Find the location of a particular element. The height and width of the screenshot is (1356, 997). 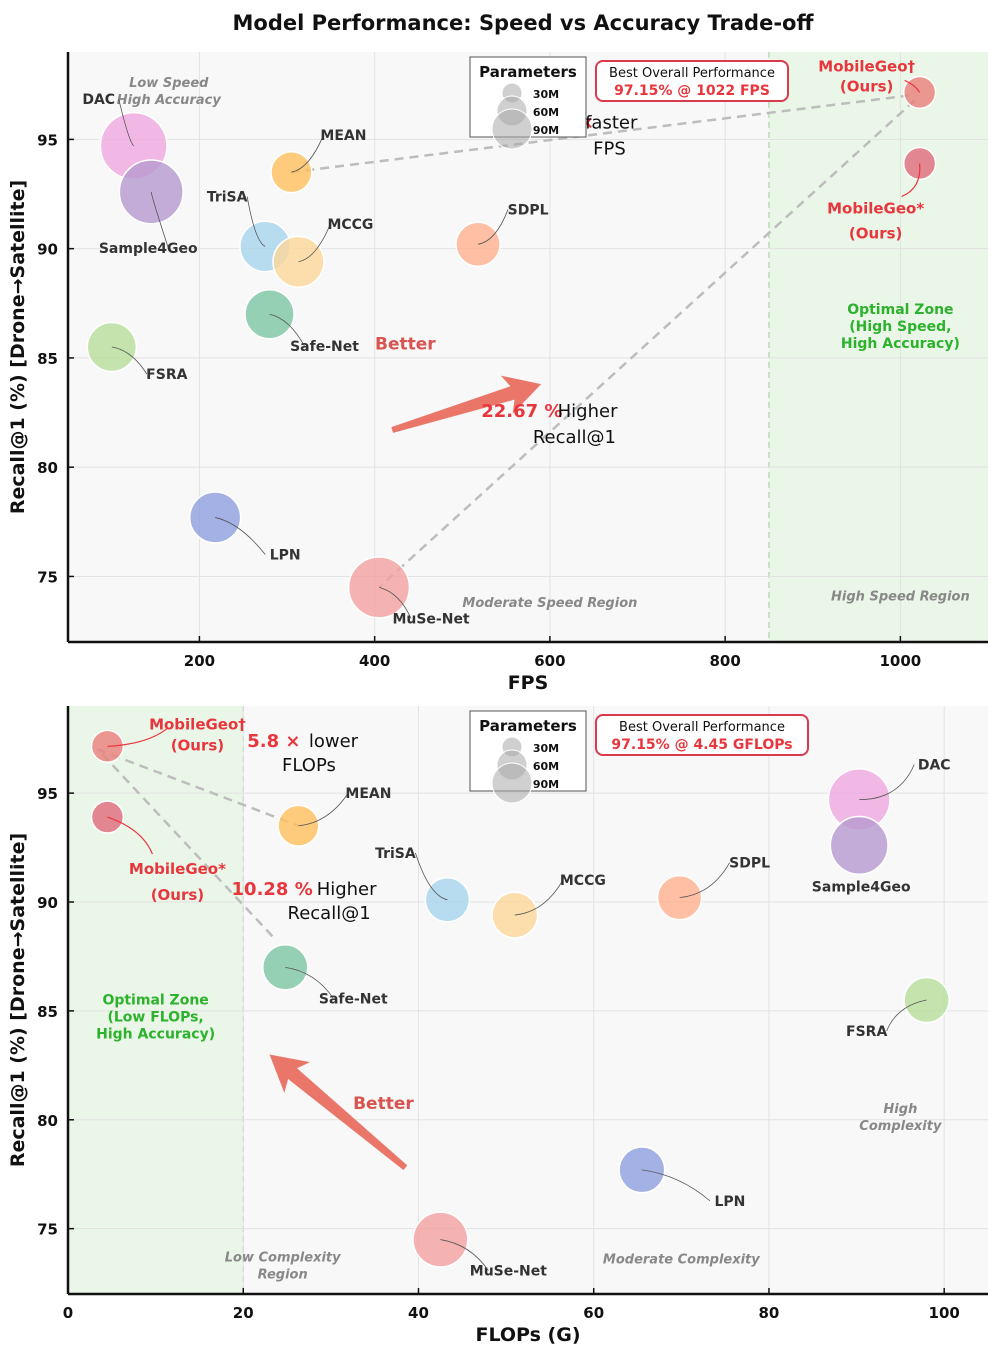

speedup-text: lower is located at coordinates (334, 741).